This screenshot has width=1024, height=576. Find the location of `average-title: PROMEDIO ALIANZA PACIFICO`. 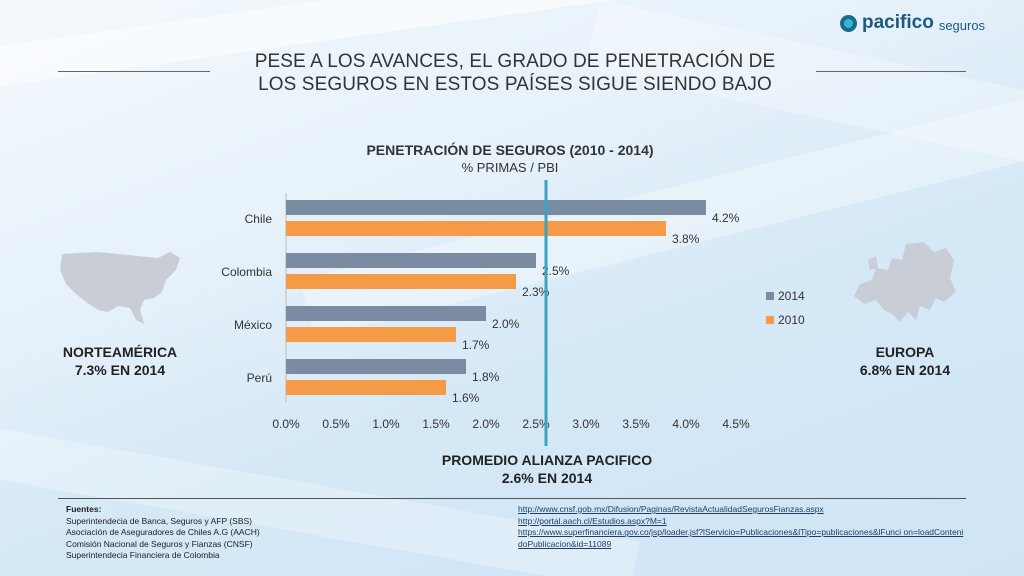

average-title: PROMEDIO ALIANZA PACIFICO is located at coordinates (547, 460).